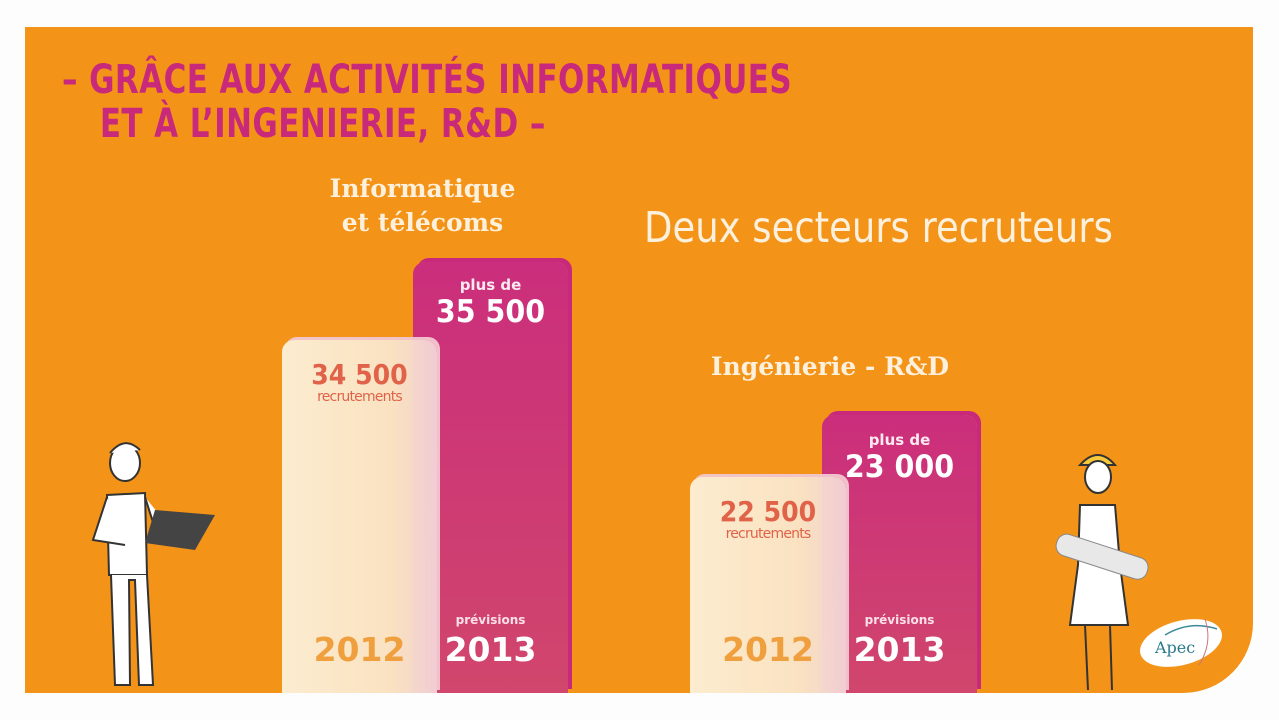  I want to click on bar-rd-2013: plus de 23 000 prévisions 2013, so click(899, 554).